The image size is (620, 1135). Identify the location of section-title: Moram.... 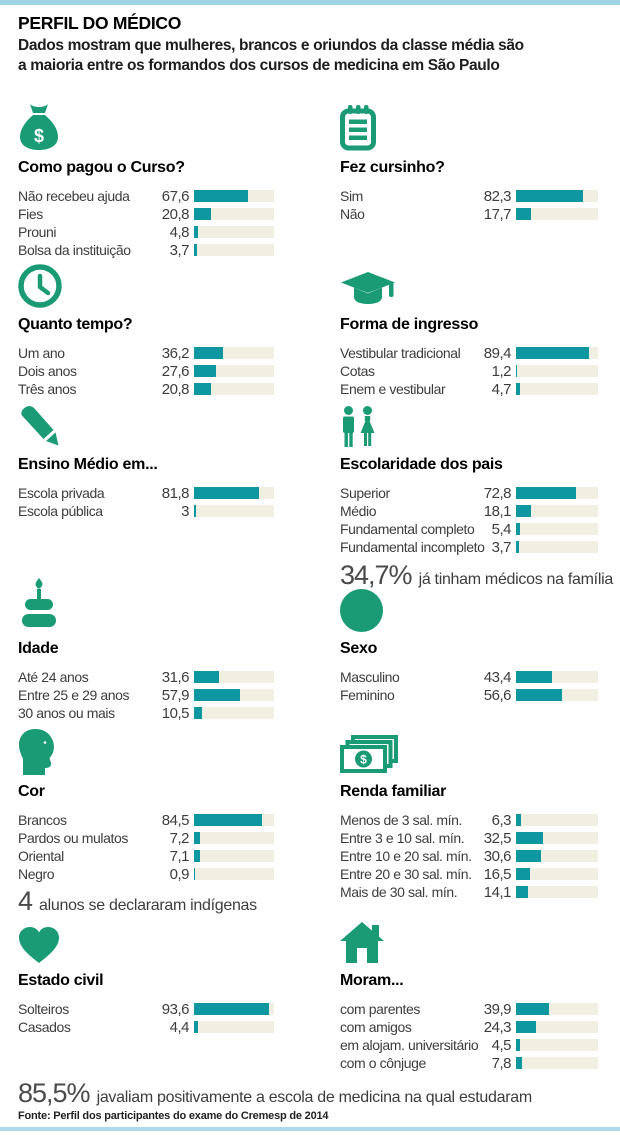
(372, 980).